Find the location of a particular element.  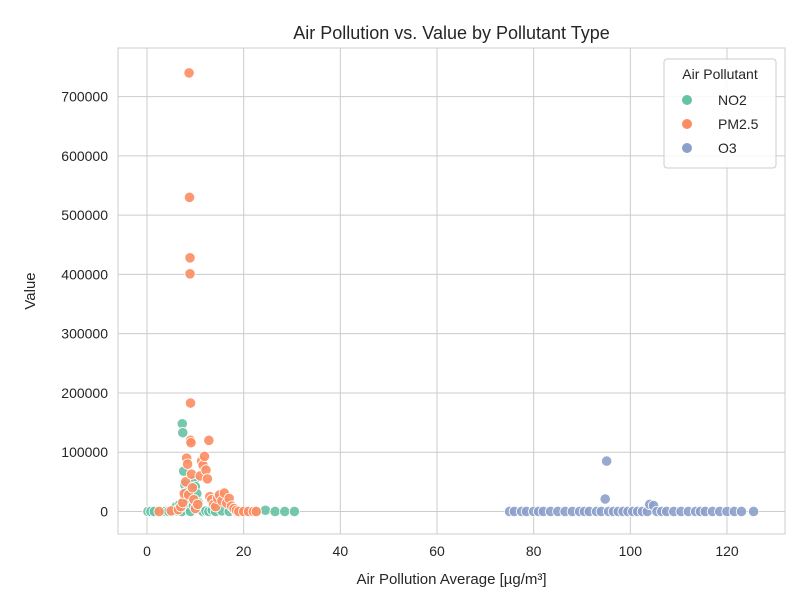

y-tick-label: 0 is located at coordinates (104, 511).